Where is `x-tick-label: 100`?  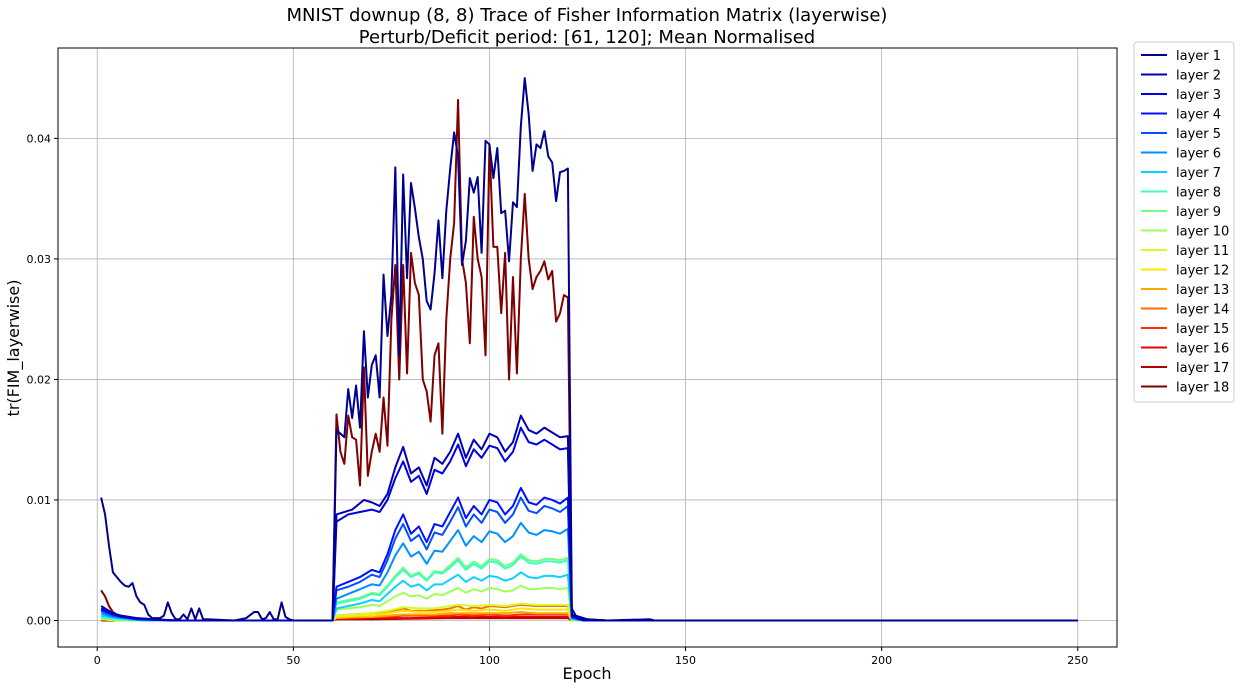 x-tick-label: 100 is located at coordinates (489, 660).